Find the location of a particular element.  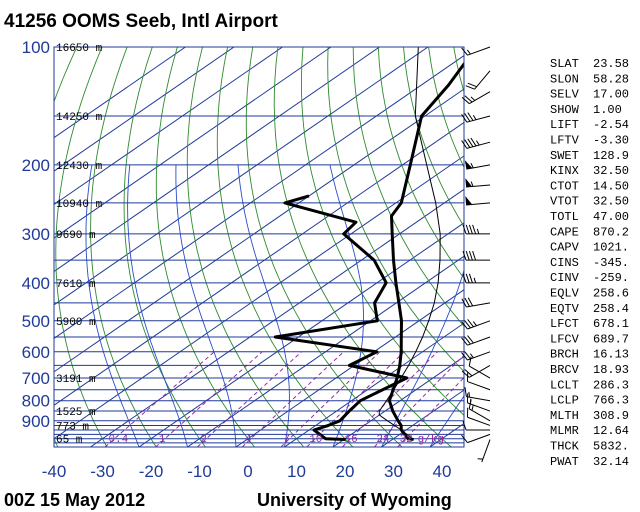

mixing-ratio-label: 10 is located at coordinates (315, 440).